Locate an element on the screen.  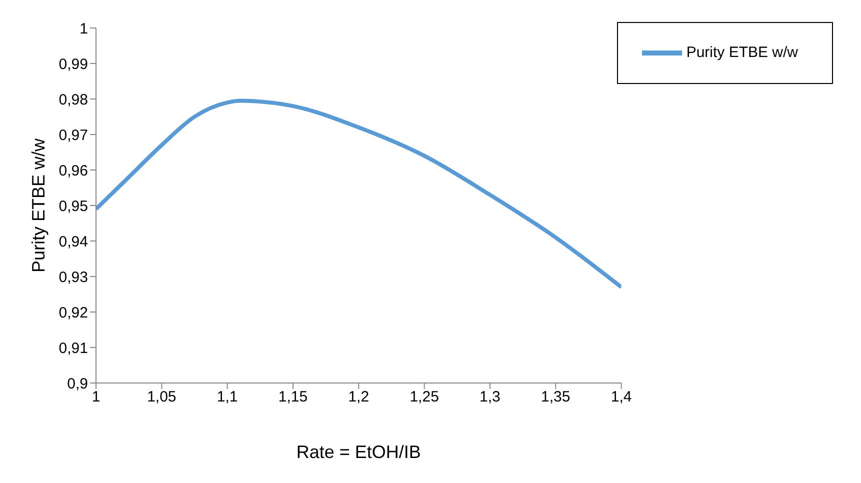
x-tick-label: 1,35 is located at coordinates (555, 397).